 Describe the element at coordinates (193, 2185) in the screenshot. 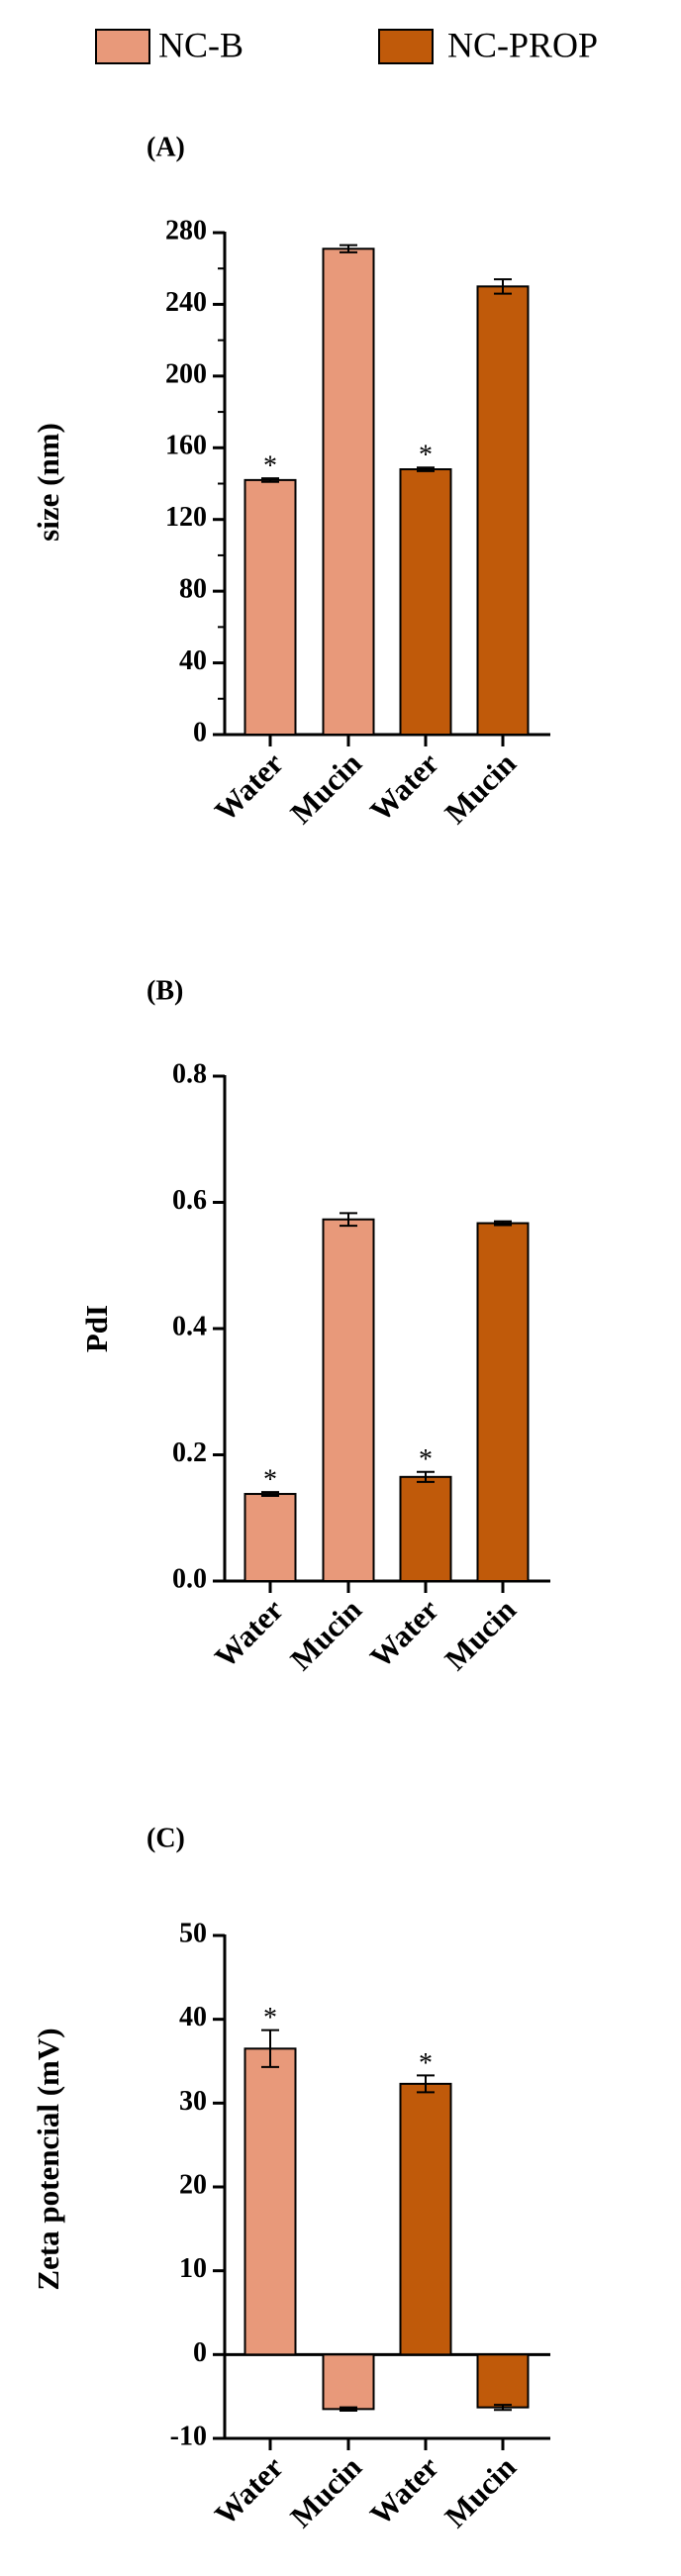

I see `y-tick-label: 20` at that location.